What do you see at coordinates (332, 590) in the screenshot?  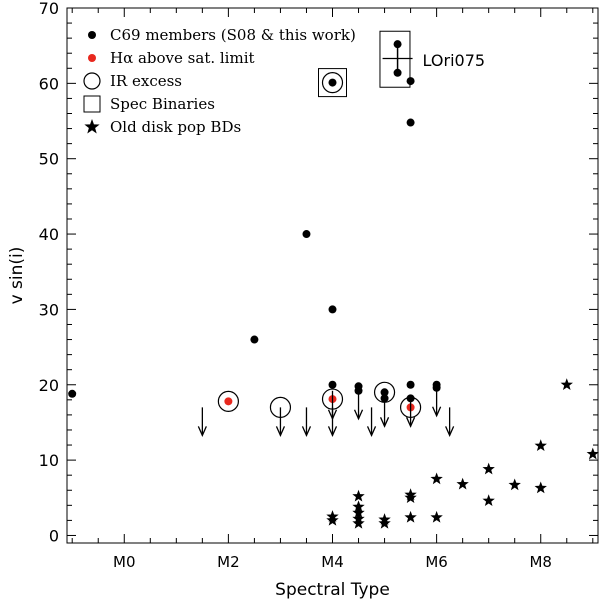 I see `x-axis-label: Spectral Type` at bounding box center [332, 590].